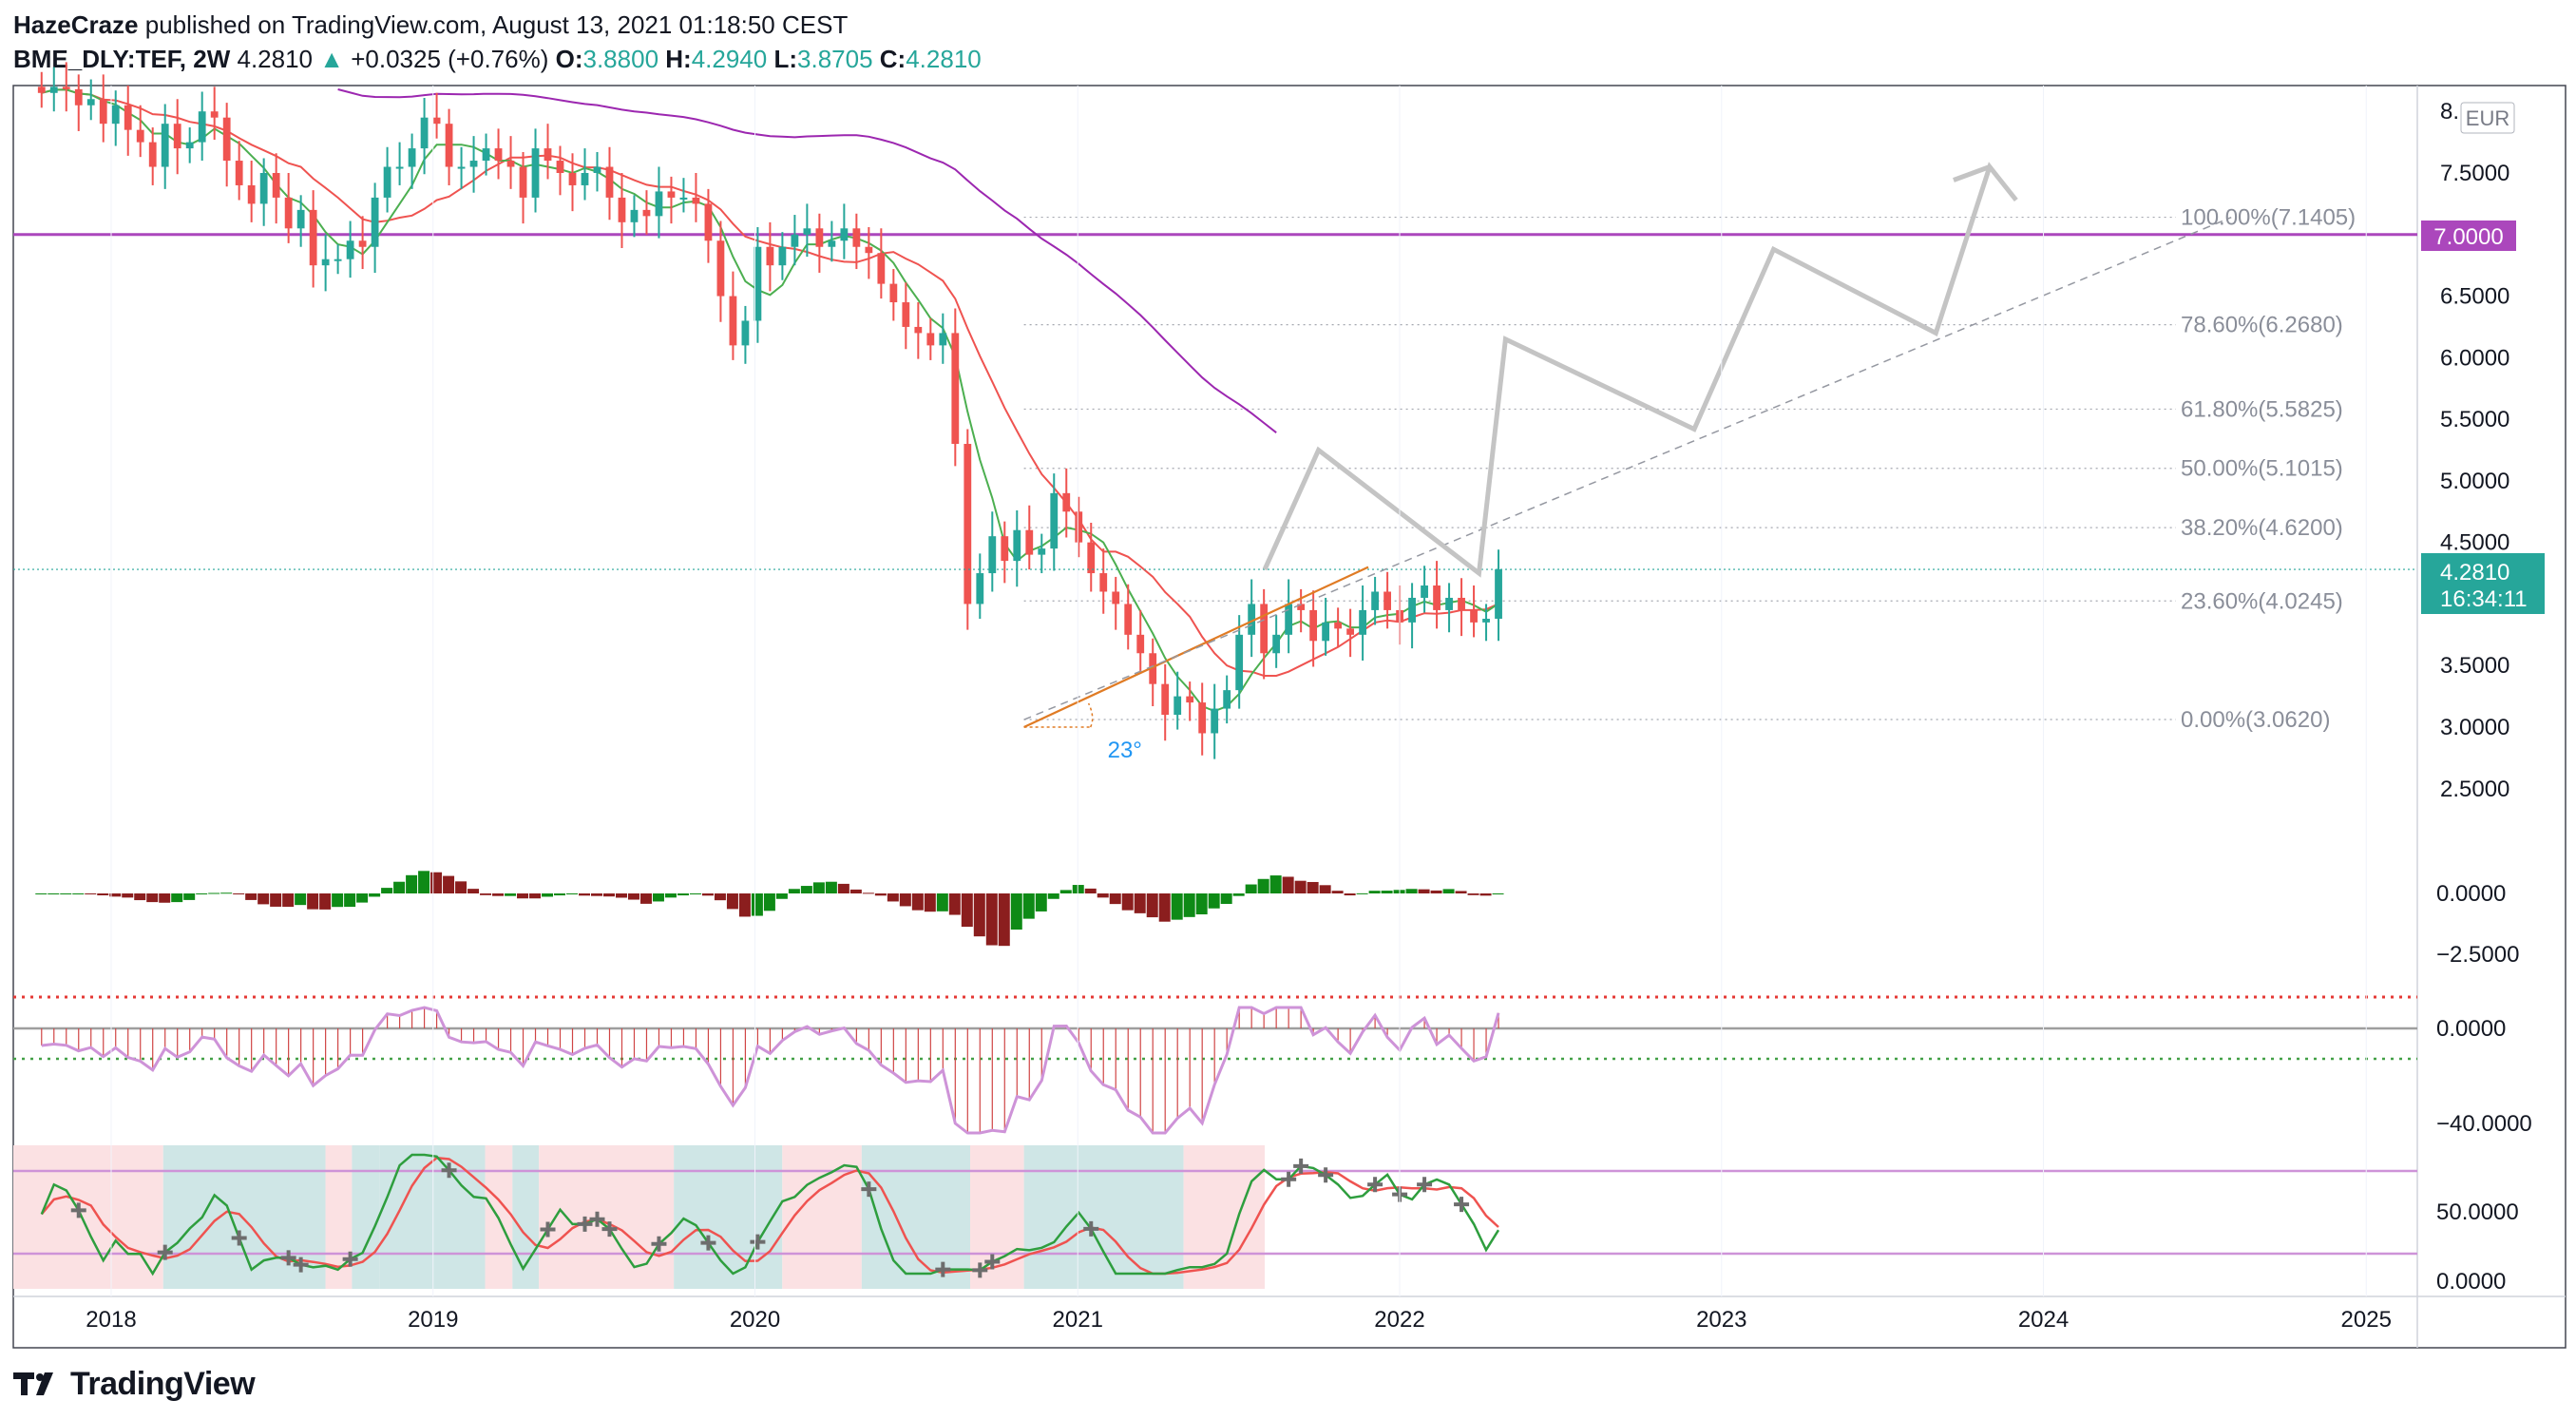 This screenshot has height=1420, width=2576. Describe the element at coordinates (134, 1384) in the screenshot. I see `tradingview-logo: TradingView` at that location.